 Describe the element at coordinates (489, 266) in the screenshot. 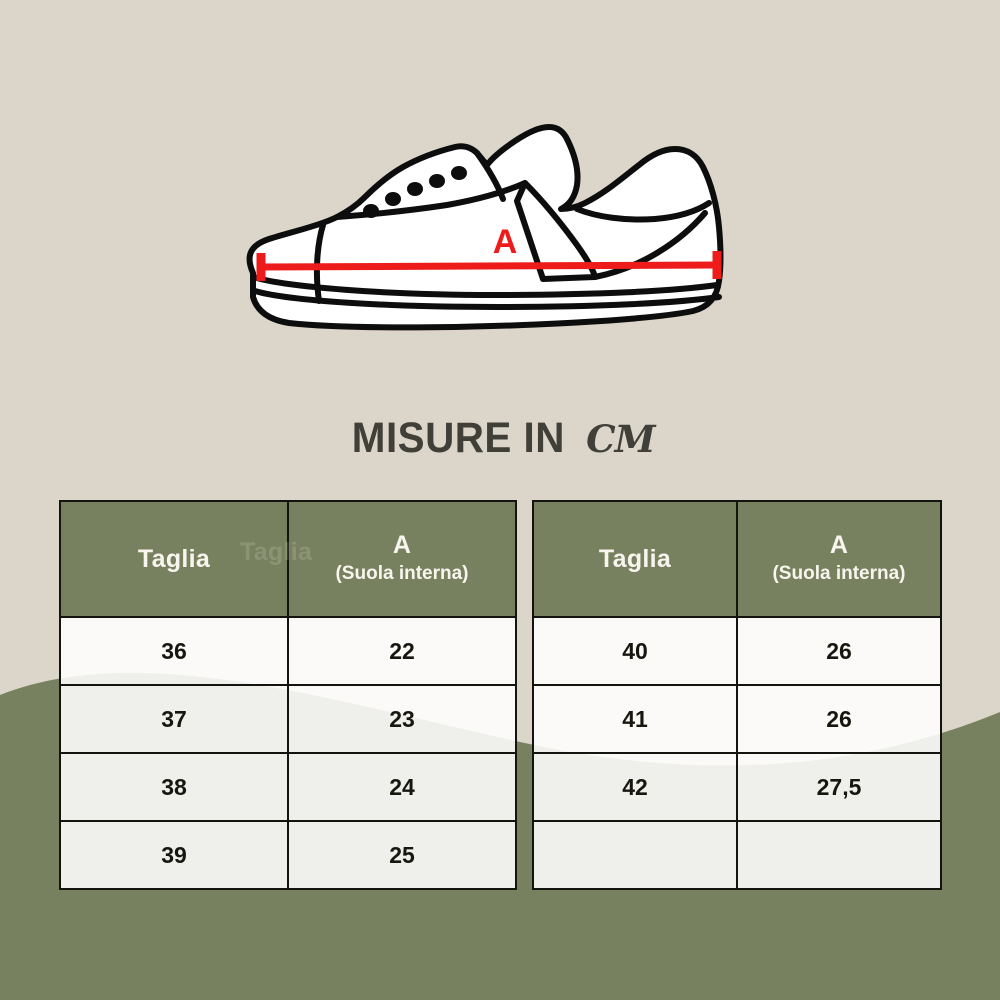

I see `measurement-line-a` at that location.